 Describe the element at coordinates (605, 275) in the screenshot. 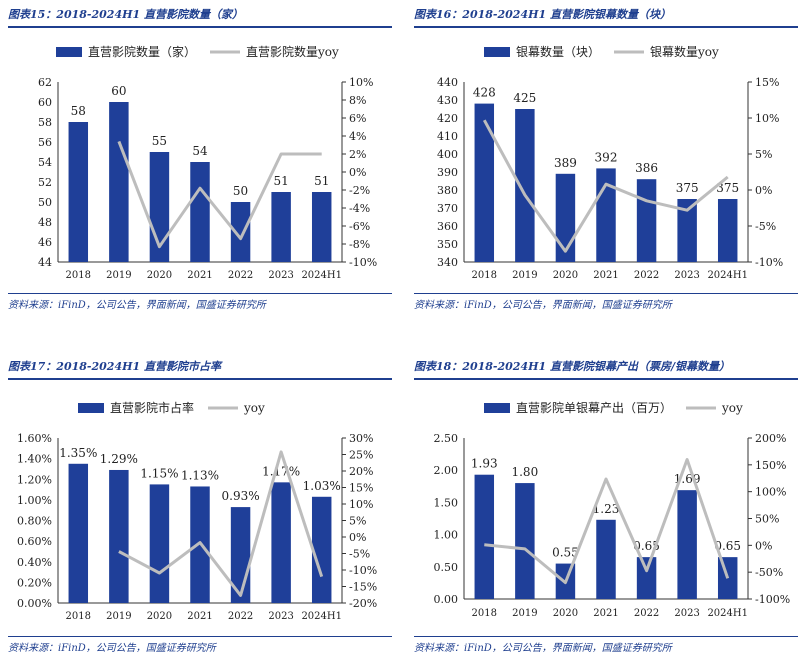

I see `x-tick-label: 2021` at that location.